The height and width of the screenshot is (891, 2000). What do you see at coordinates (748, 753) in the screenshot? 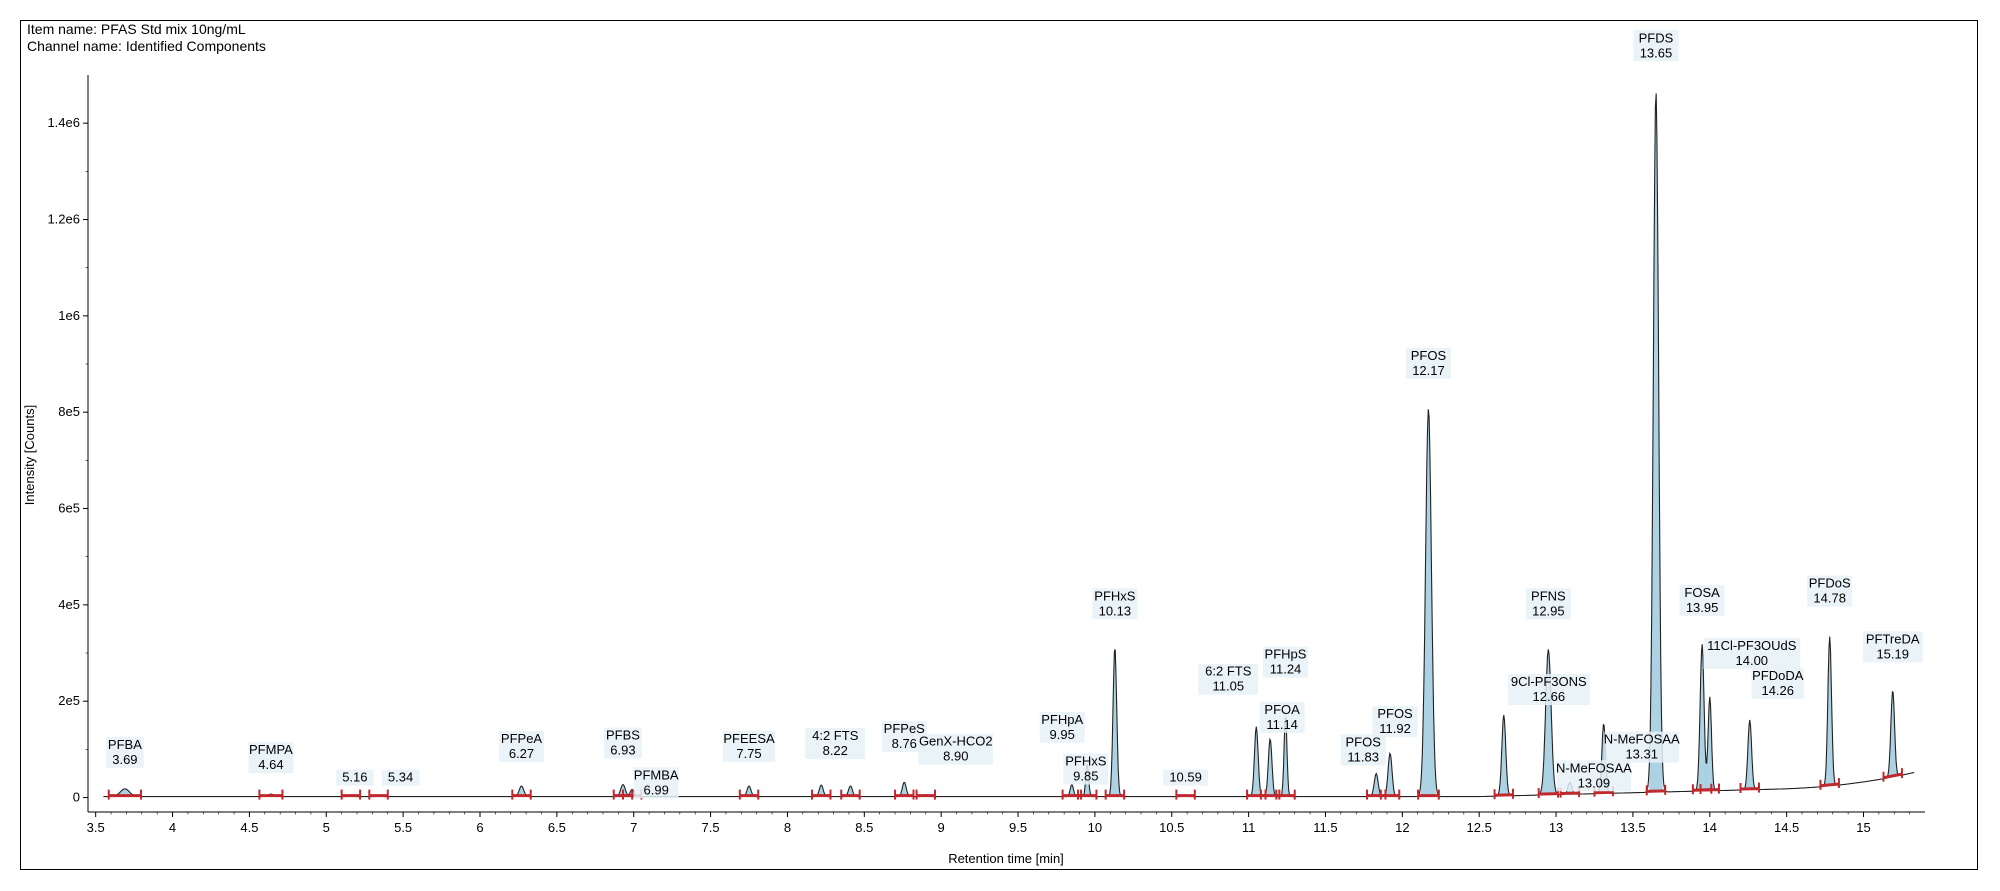
I see `peak-rt: 7.75` at bounding box center [748, 753].